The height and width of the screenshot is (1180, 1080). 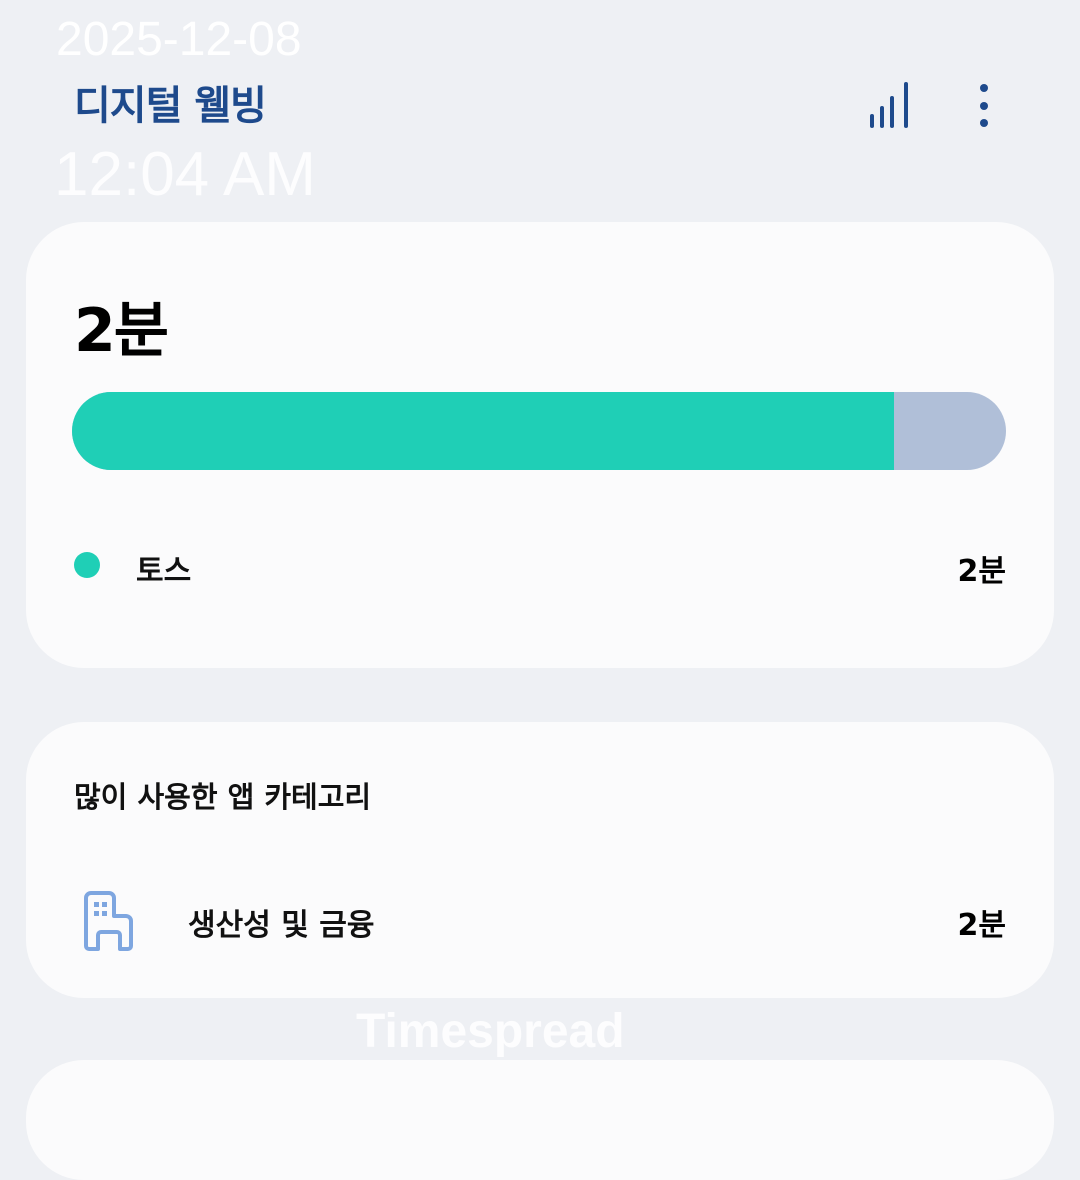 I want to click on page-title: 디지털 웰빙, so click(x=170, y=106).